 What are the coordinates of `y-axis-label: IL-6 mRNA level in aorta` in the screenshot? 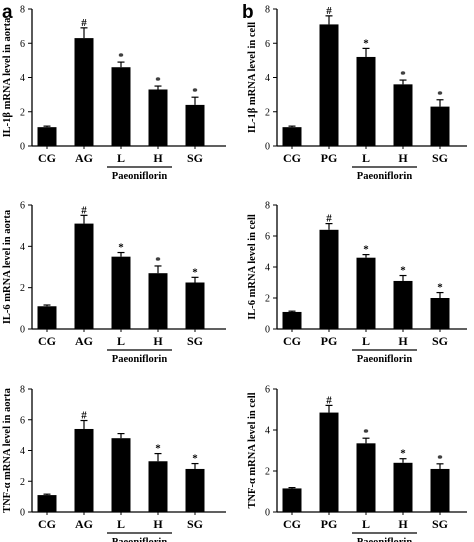 It's located at (7, 266).